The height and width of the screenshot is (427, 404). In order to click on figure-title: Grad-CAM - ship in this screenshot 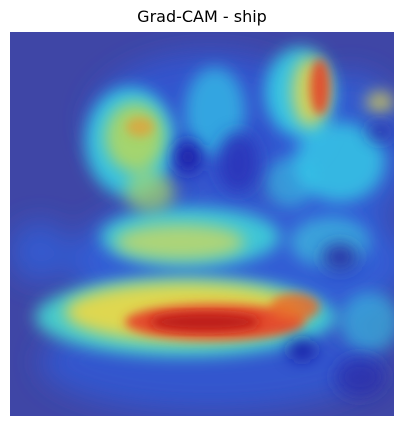, I will do `click(202, 16)`.